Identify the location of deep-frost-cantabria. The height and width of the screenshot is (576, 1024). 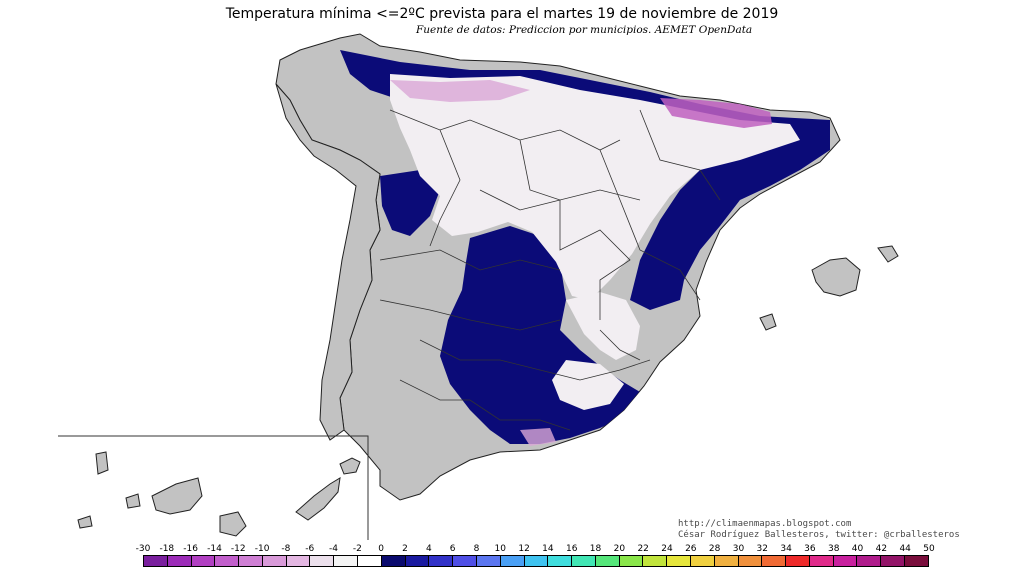
(460, 91).